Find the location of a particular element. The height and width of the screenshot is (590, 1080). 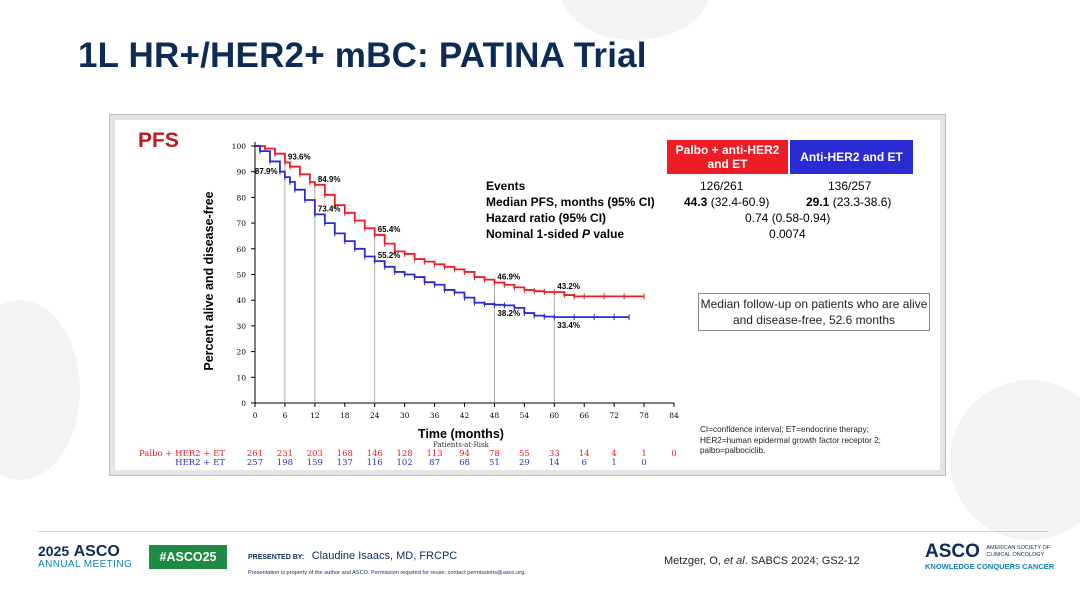

asco-tagline: KNOWLEDGE CONQUERS CANCER is located at coordinates (990, 566).